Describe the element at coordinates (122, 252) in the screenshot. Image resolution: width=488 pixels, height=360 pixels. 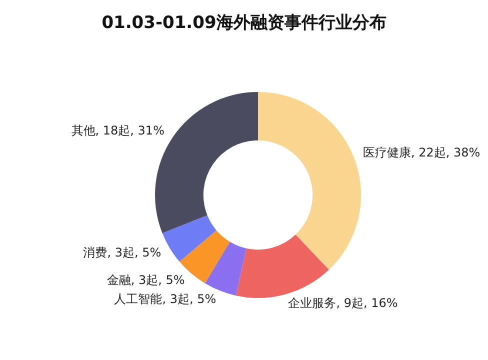
I see `slice-label: 消费, 3起, 5%` at that location.